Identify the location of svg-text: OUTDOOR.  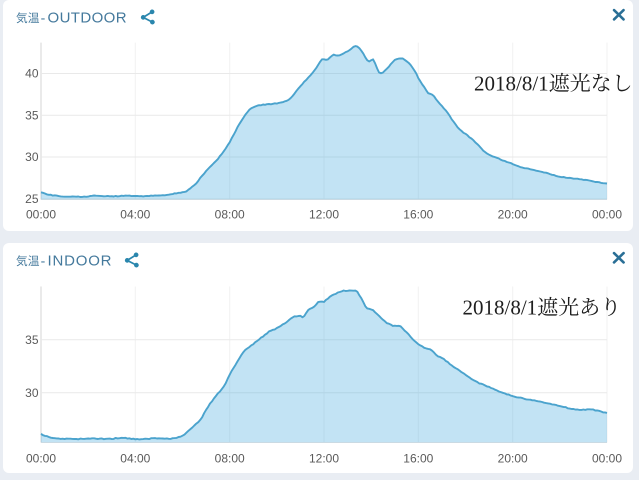
(87, 18).